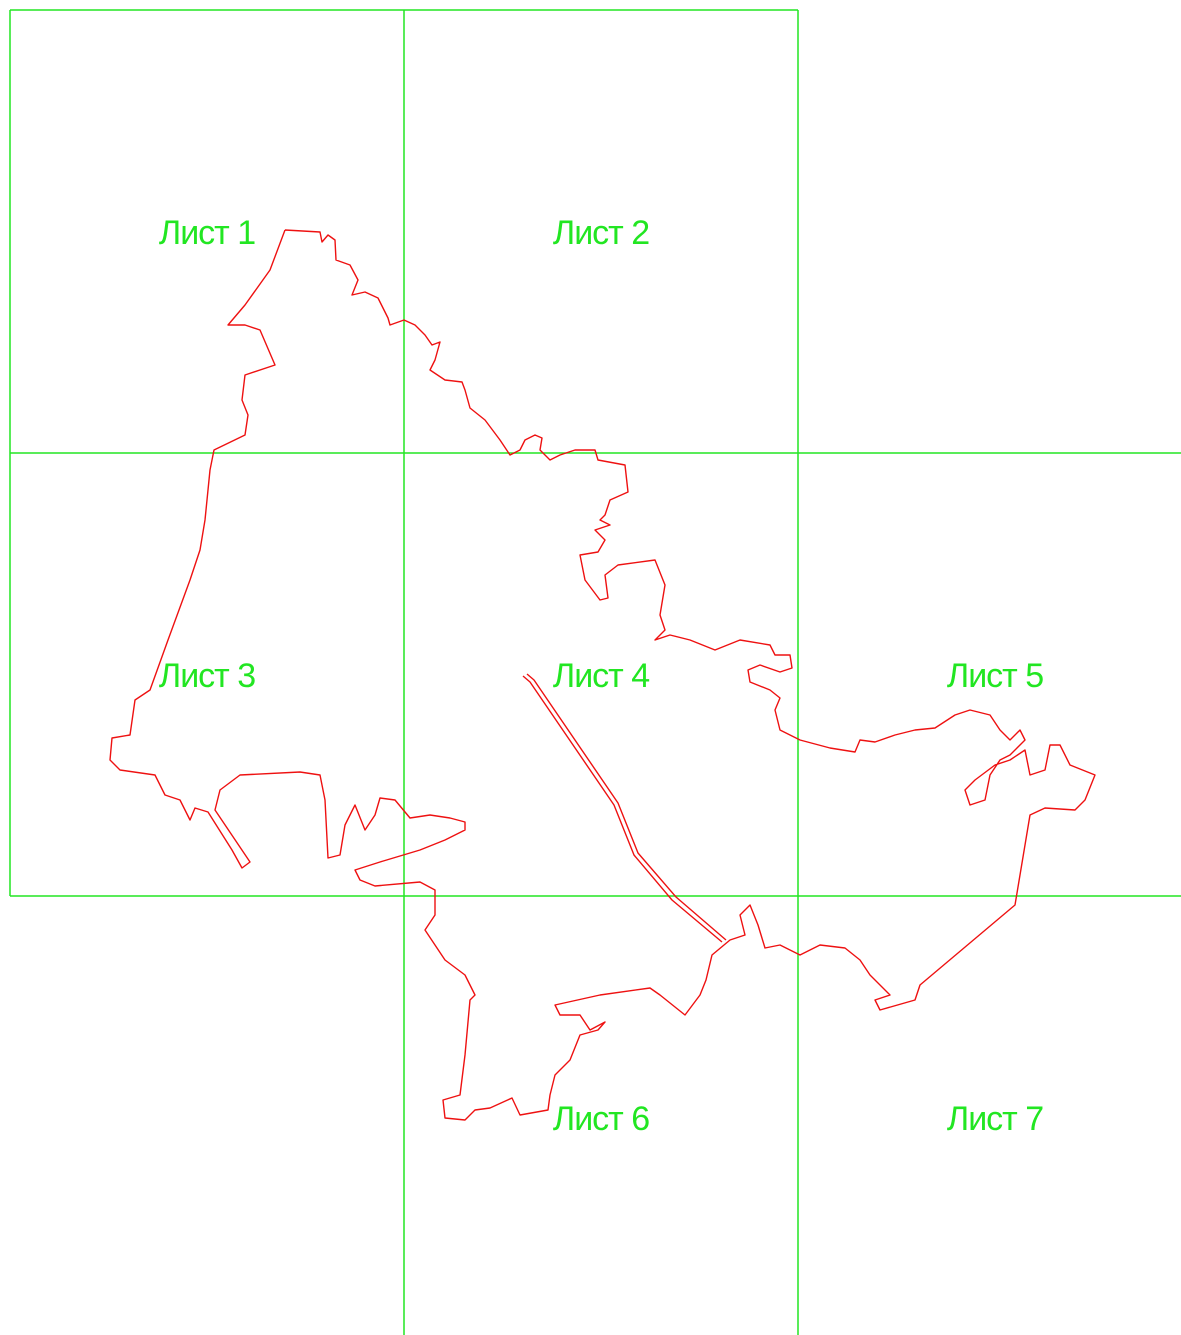 This screenshot has height=1335, width=1181. Describe the element at coordinates (995, 676) in the screenshot. I see `sheet-label: Лист 5` at that location.